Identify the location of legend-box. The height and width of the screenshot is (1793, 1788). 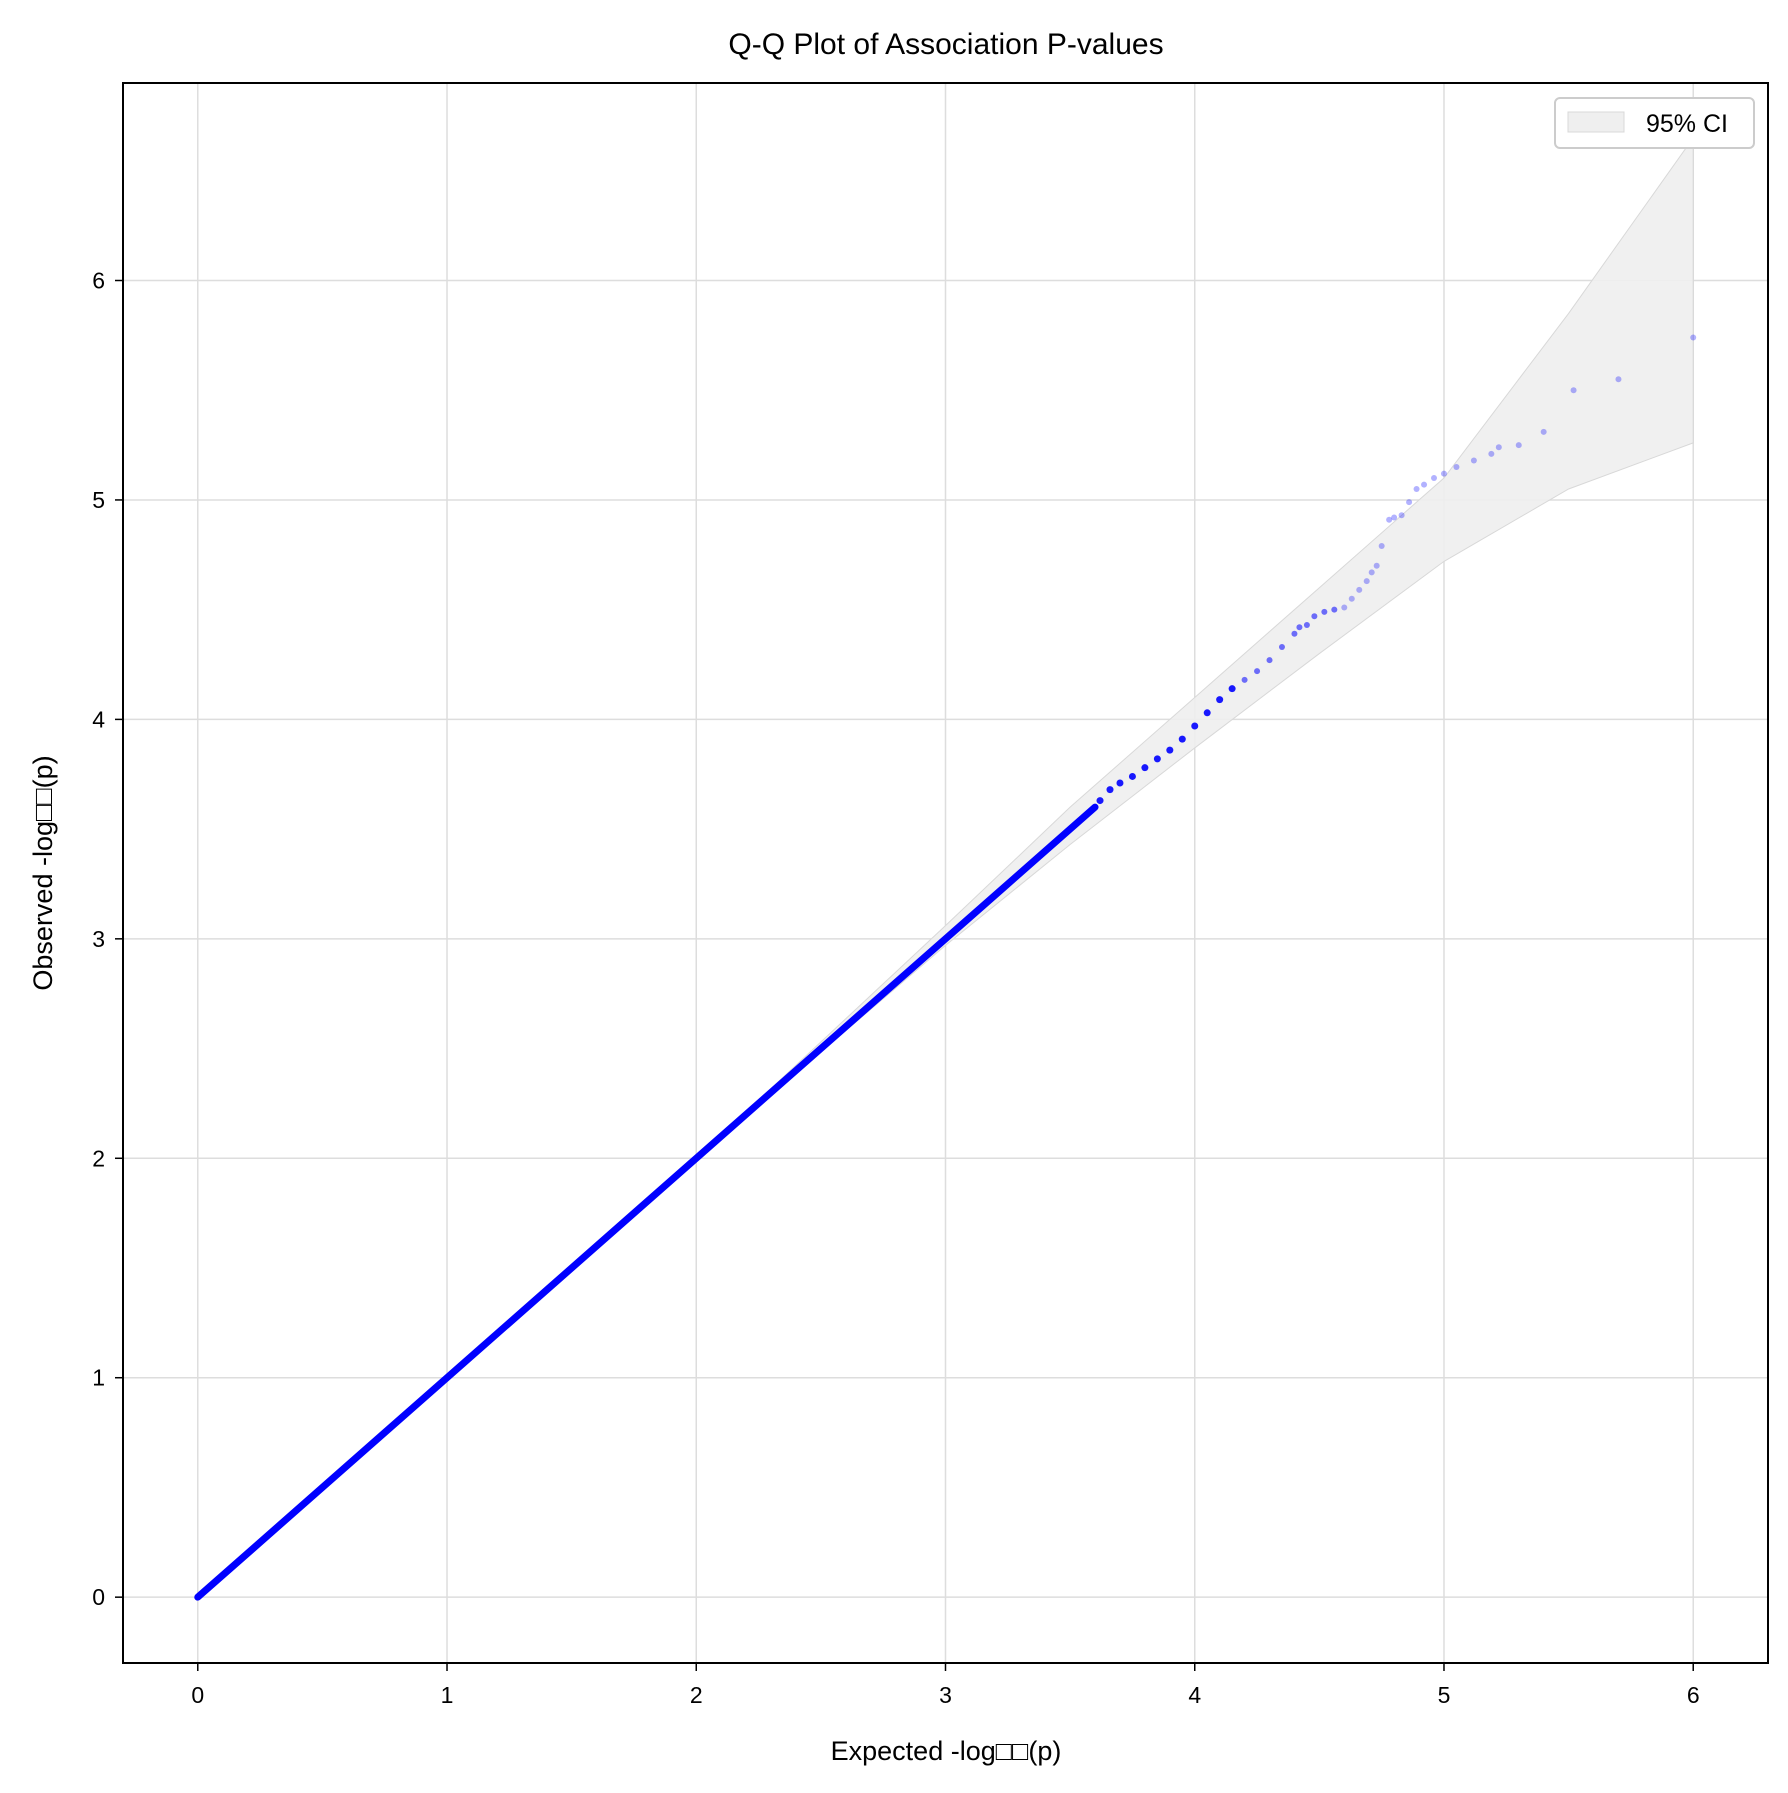
(1654, 123).